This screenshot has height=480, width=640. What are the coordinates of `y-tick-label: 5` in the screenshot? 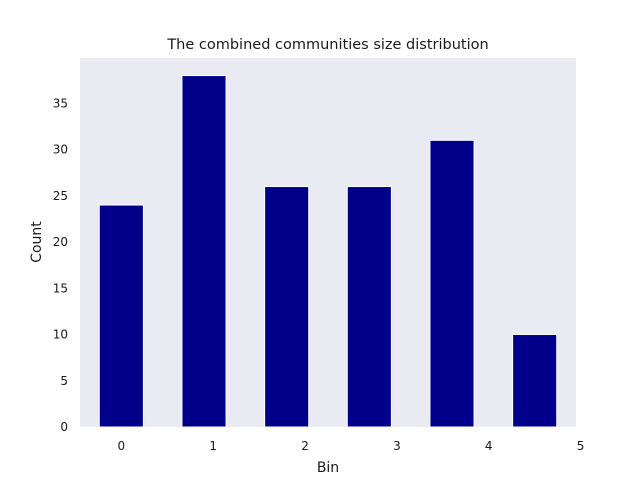 It's located at (64, 381).